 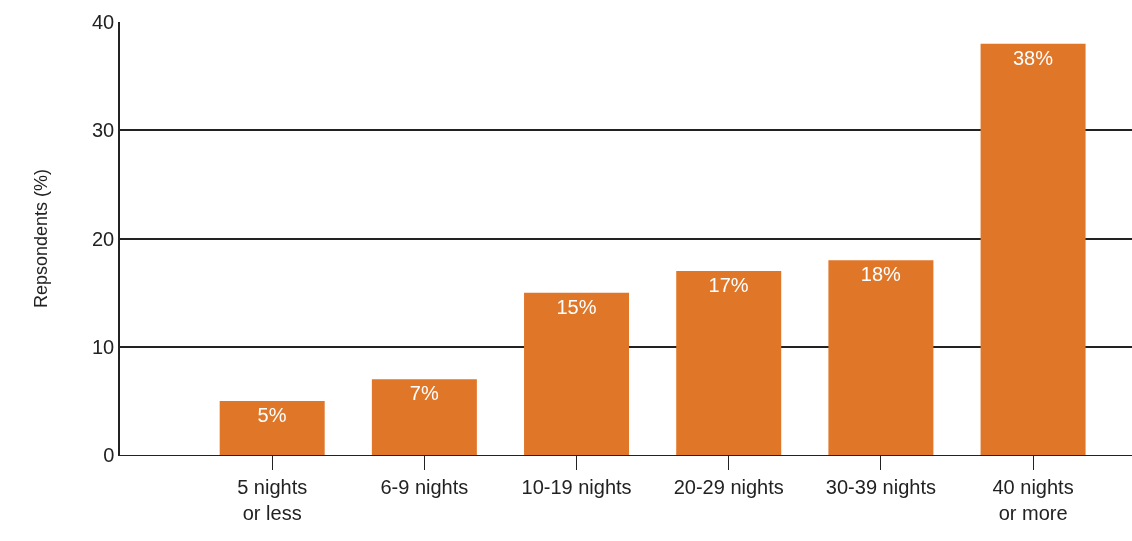 What do you see at coordinates (424, 393) in the screenshot?
I see `data-label: 7%` at bounding box center [424, 393].